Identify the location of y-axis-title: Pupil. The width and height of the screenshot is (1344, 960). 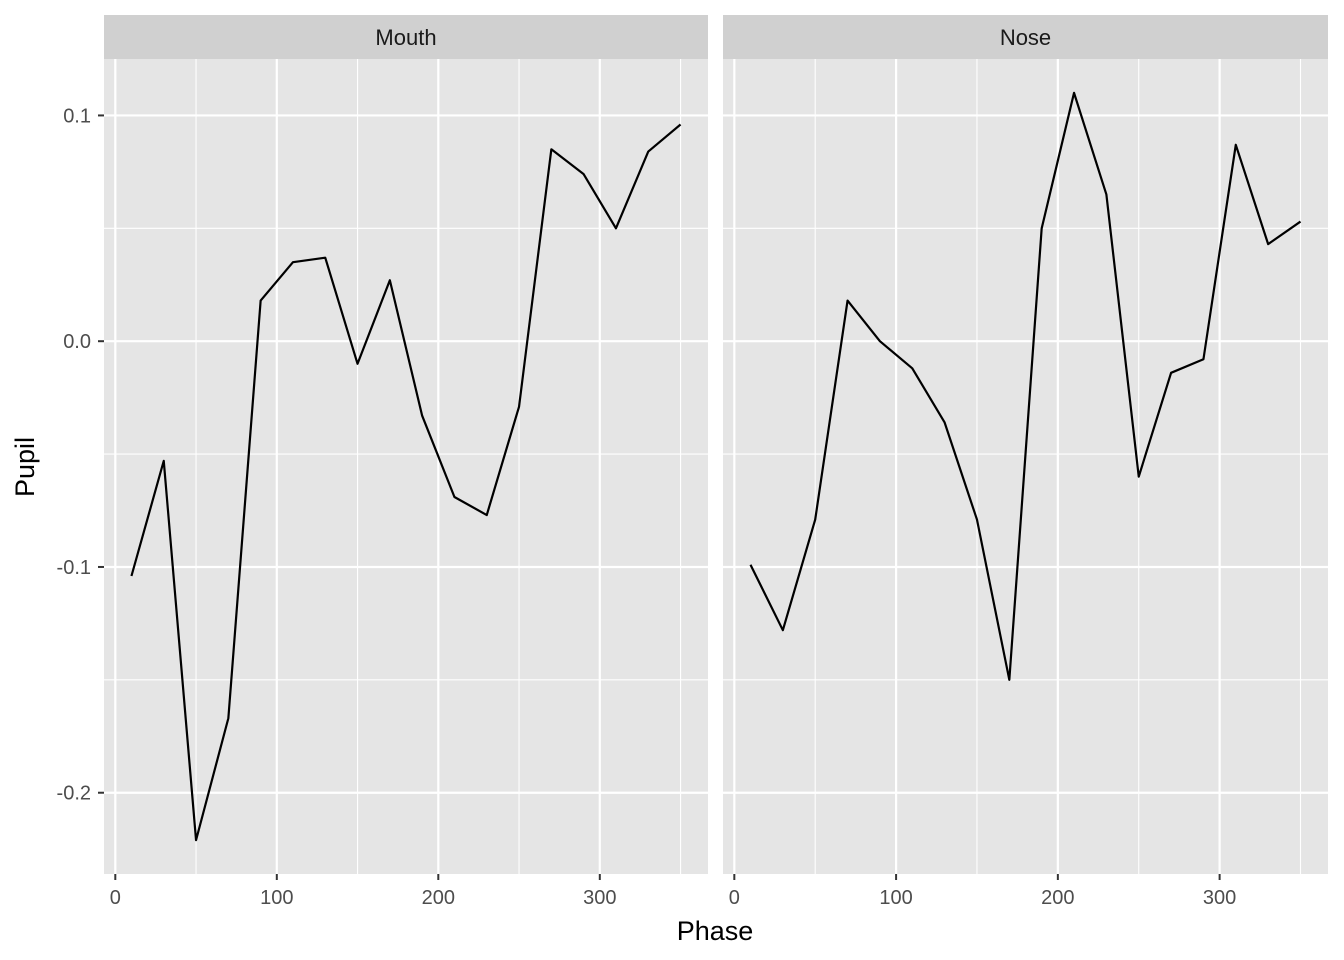
(25, 467).